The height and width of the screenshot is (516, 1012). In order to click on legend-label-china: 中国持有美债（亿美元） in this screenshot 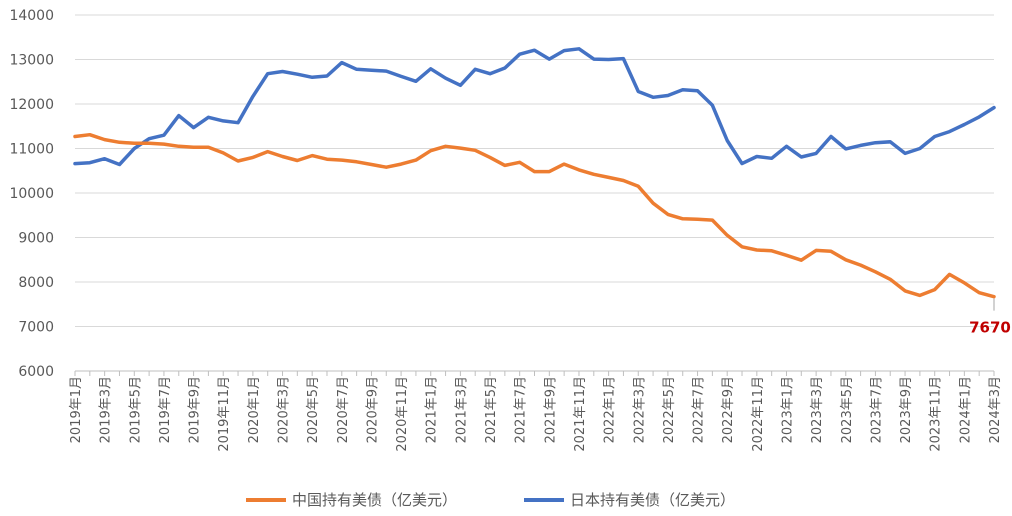, I will do `click(375, 500)`.